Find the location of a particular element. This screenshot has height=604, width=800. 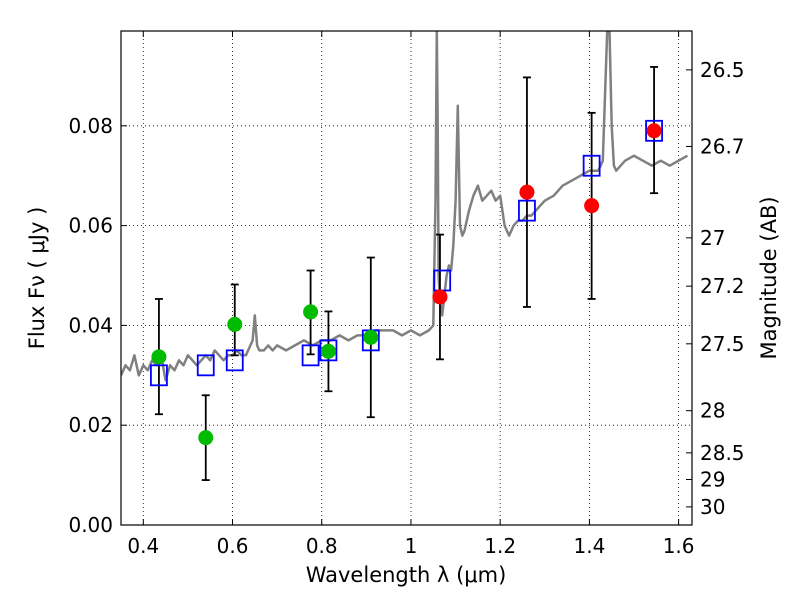

x-tick-label: 1.4 is located at coordinates (589, 546).